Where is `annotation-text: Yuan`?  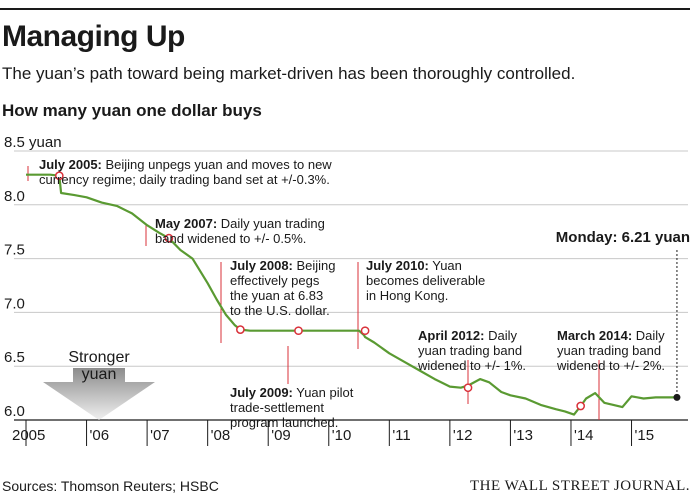
annotation-text: Yuan is located at coordinates (445, 265).